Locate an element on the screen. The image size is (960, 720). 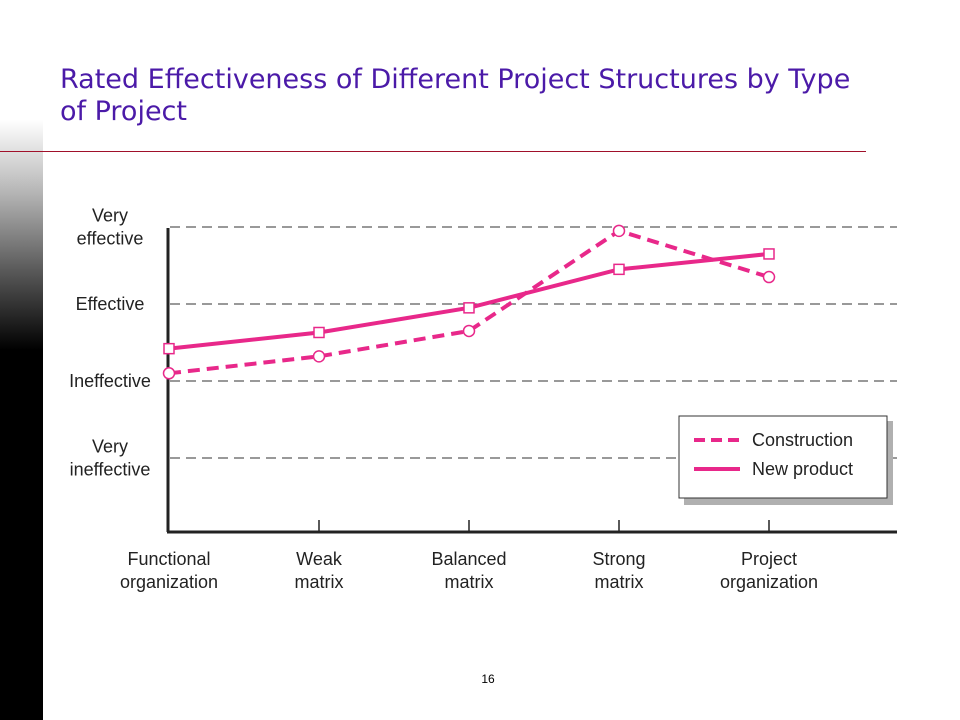
x-tick-label: Weak matrix is located at coordinates (319, 570).